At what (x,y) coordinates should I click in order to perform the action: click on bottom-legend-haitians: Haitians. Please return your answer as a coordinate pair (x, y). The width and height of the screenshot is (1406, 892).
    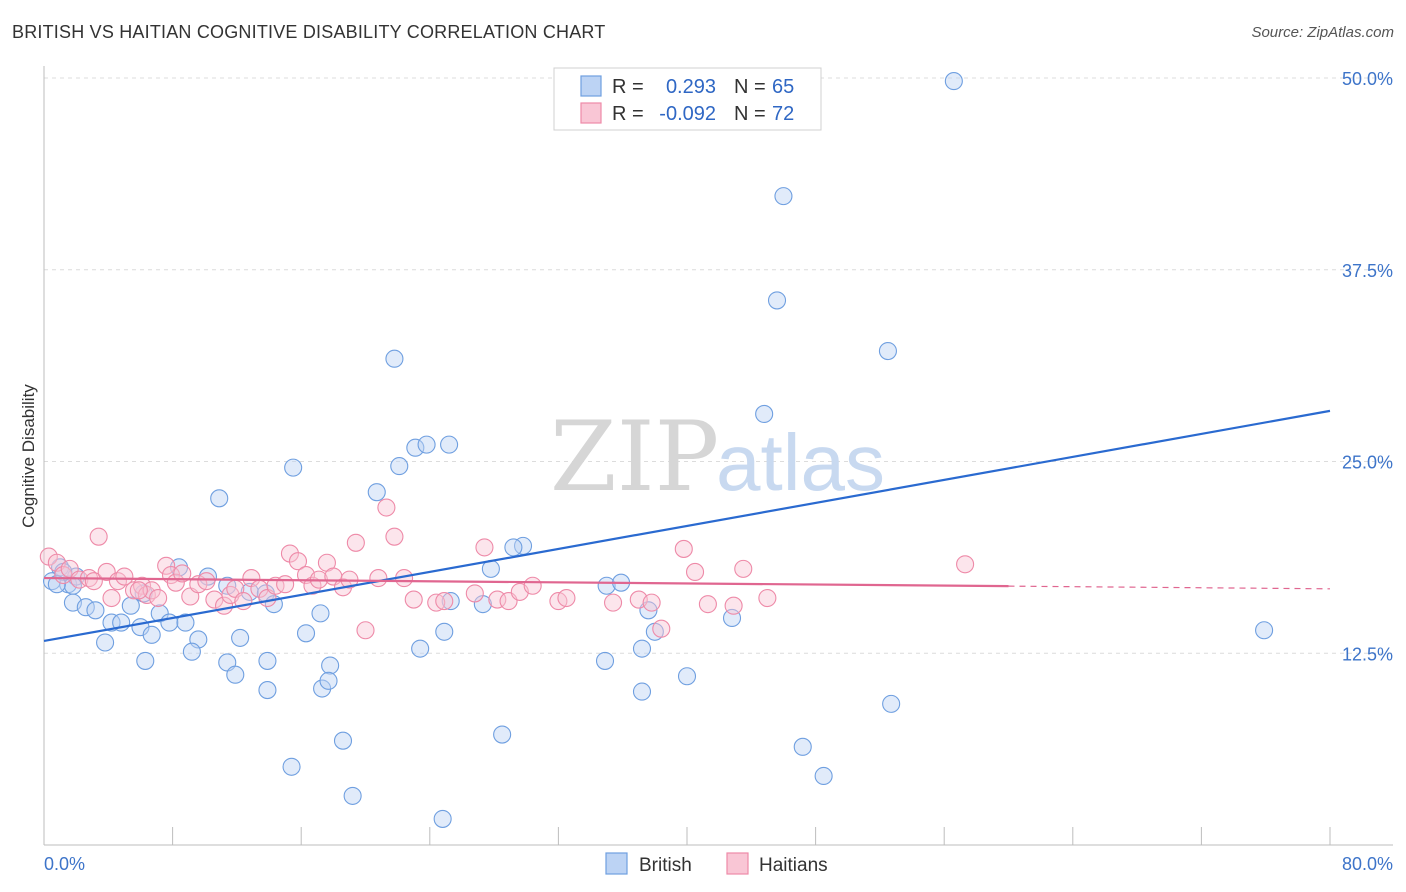
    Looking at the image, I should click on (793, 865).